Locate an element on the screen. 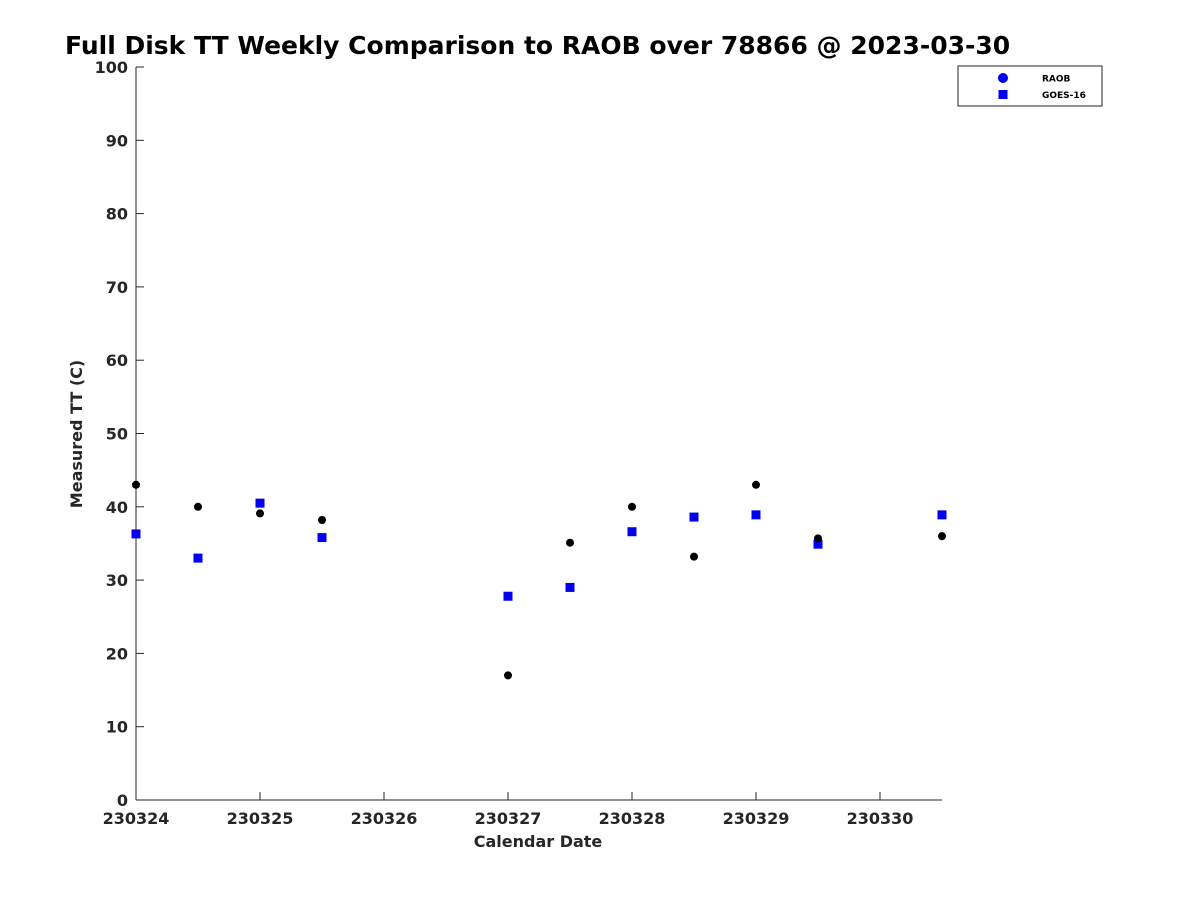  y-tick-label: 90 is located at coordinates (117, 140).